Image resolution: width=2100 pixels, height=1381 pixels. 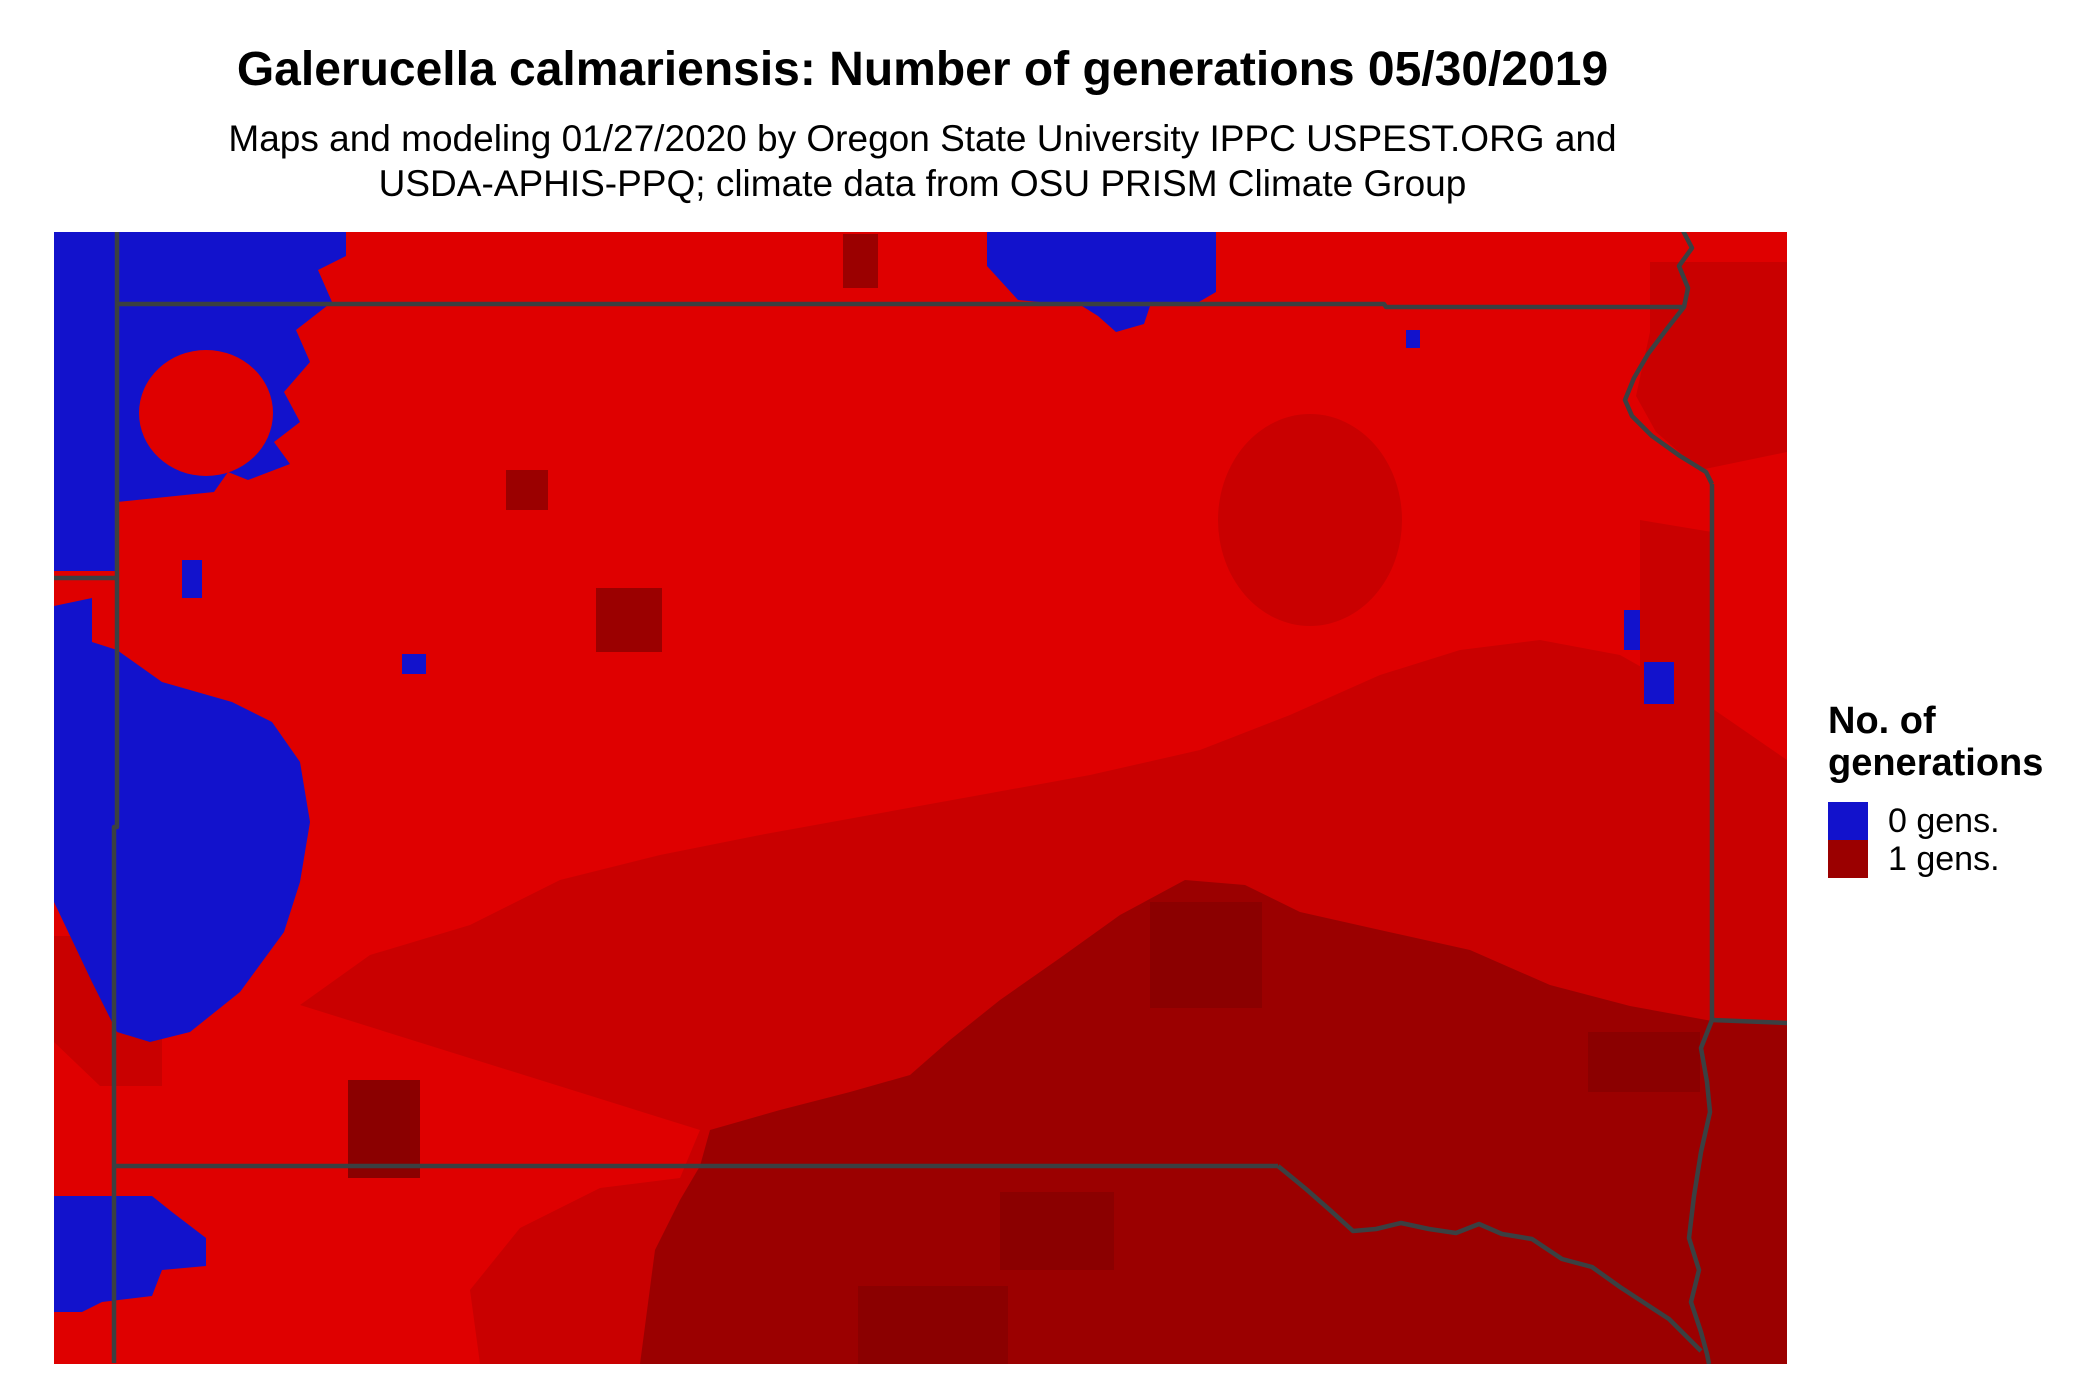 I want to click on border-north-nd-sd, so click(x=900, y=305).